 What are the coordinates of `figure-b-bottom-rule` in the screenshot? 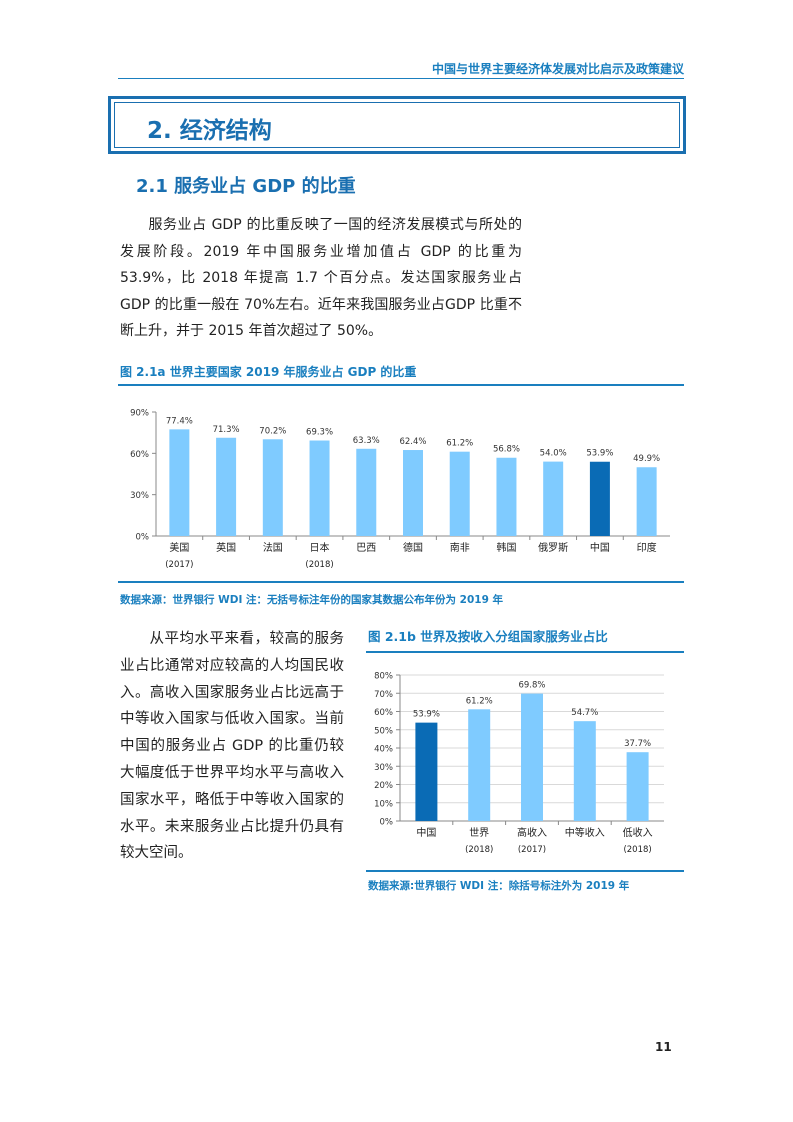 It's located at (525, 871).